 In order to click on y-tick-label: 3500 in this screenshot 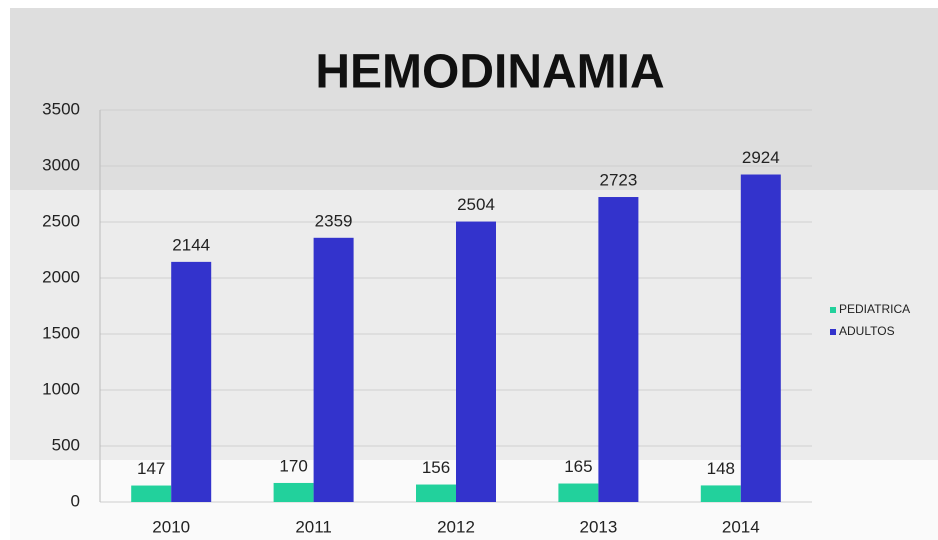, I will do `click(61, 108)`.